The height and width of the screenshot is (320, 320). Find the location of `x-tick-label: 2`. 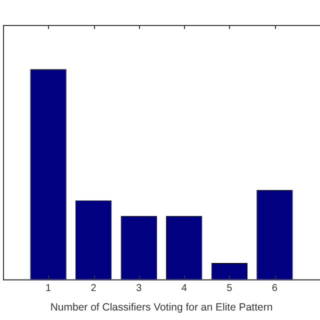

x-tick-label: 2 is located at coordinates (93, 288).